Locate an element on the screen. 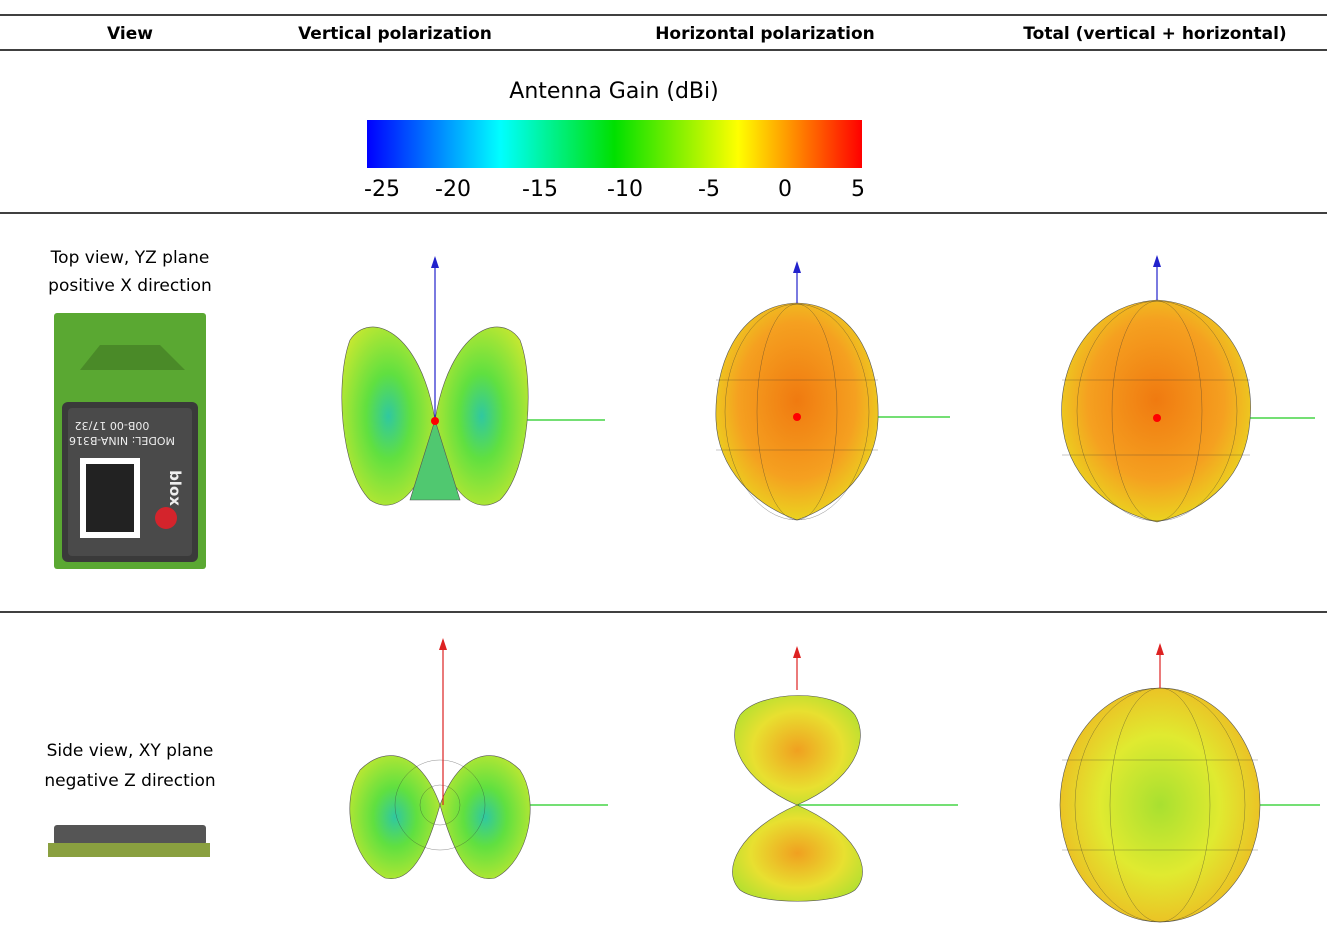  column-header: Total (vertical + horizontal) is located at coordinates (1154, 34).